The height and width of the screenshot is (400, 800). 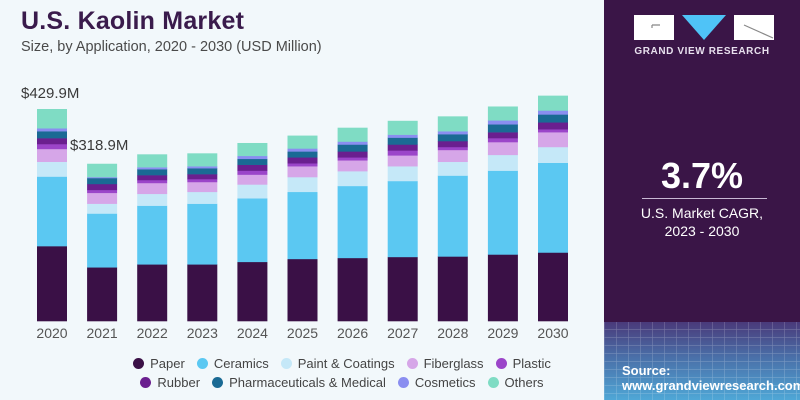 I want to click on legend-label: Rubber, so click(x=179, y=382).